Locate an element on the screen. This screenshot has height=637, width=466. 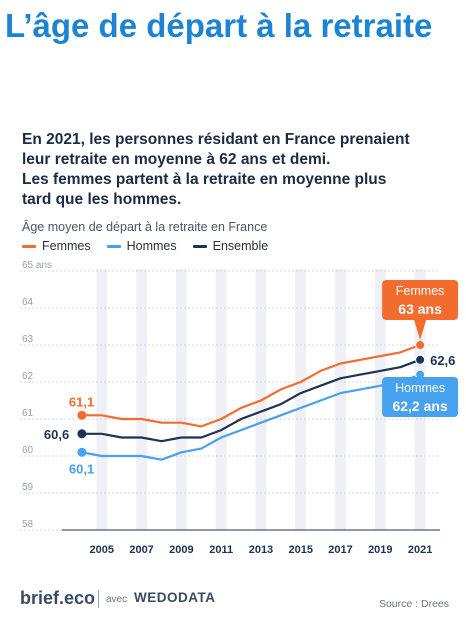
legend-item-femmes: Femmes is located at coordinates (56, 246).